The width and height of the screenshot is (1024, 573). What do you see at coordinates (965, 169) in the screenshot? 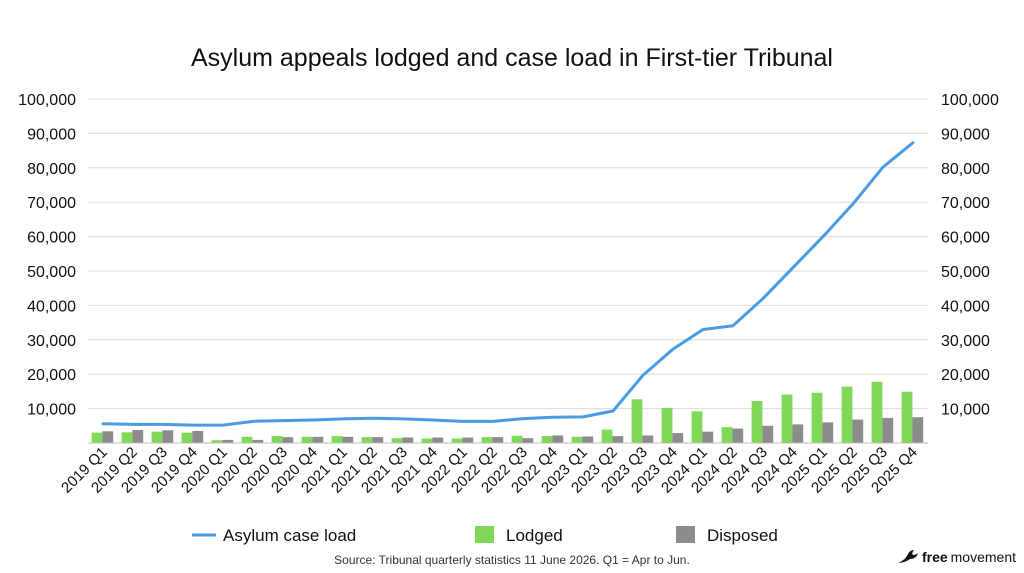
I see `y-tick-label-right: 80,000` at bounding box center [965, 169].